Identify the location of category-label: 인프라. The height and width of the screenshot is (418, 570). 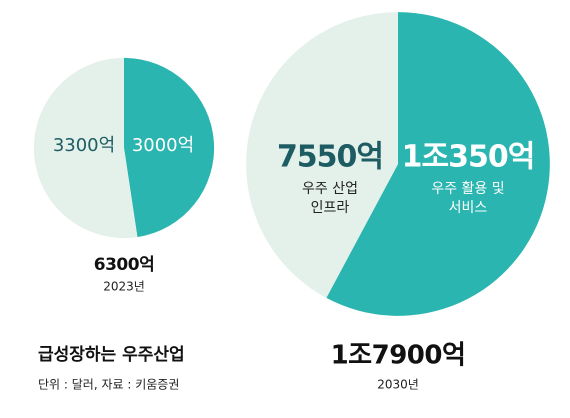
(330, 208).